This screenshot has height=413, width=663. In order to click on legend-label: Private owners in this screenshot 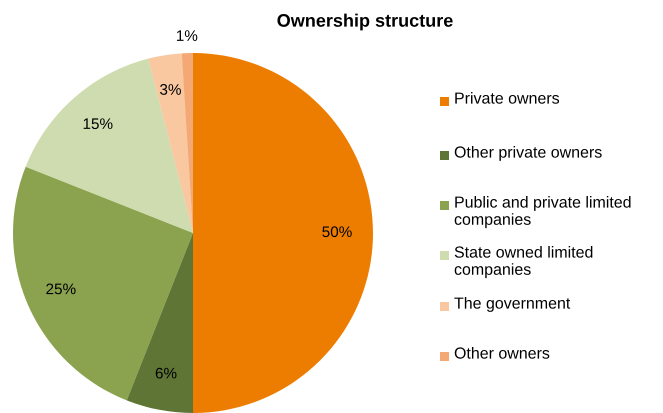, I will do `click(507, 98)`.